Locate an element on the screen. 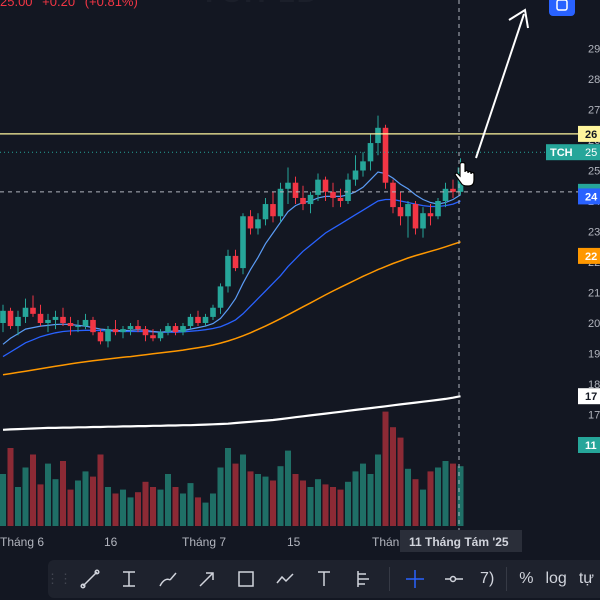  alert-button is located at coordinates (562, 8).